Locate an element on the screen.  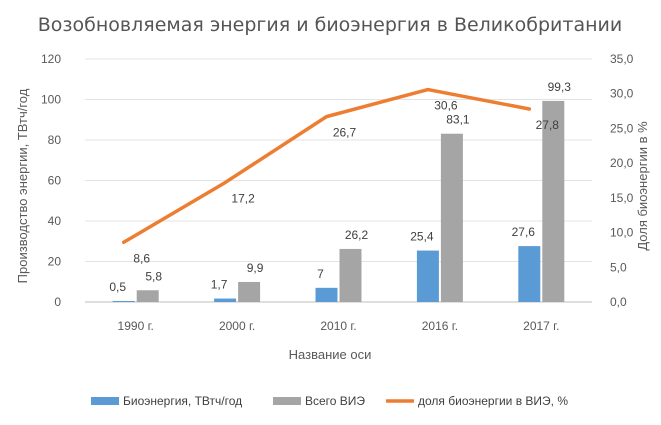
bar-data-label: 0,5 is located at coordinates (117, 287).